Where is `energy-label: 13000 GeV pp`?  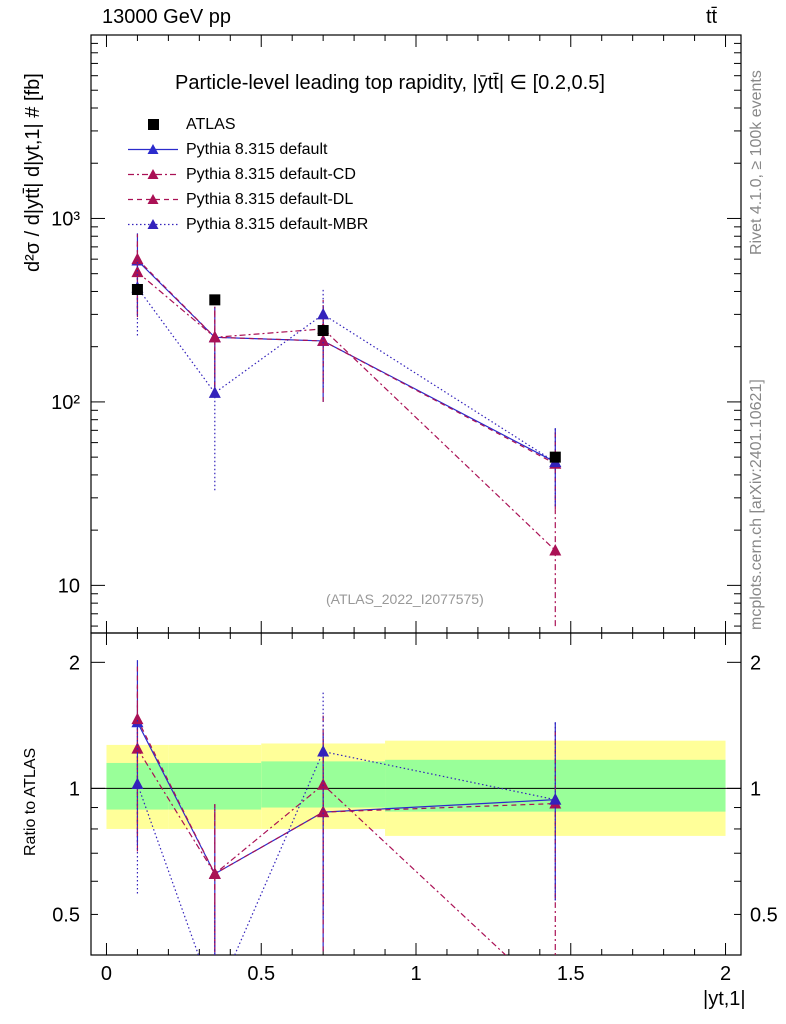
energy-label: 13000 GeV pp is located at coordinates (166, 17).